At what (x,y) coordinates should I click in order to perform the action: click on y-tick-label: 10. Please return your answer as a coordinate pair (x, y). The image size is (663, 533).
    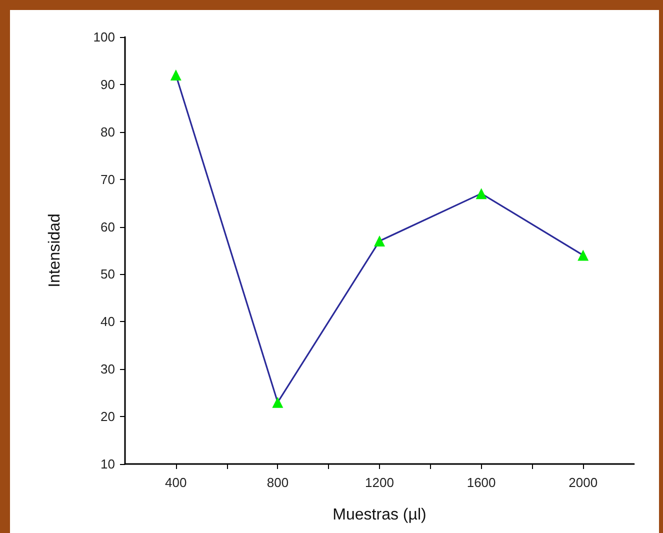
    Looking at the image, I should click on (107, 464).